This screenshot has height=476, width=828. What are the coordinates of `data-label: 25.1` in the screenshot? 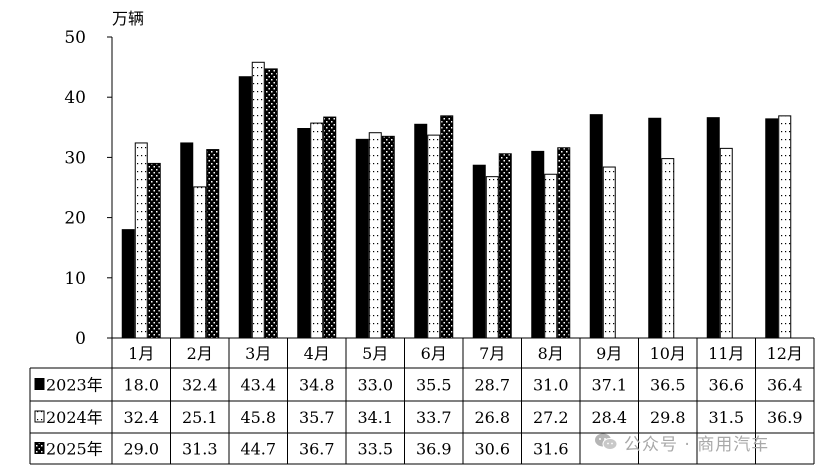 It's located at (200, 417).